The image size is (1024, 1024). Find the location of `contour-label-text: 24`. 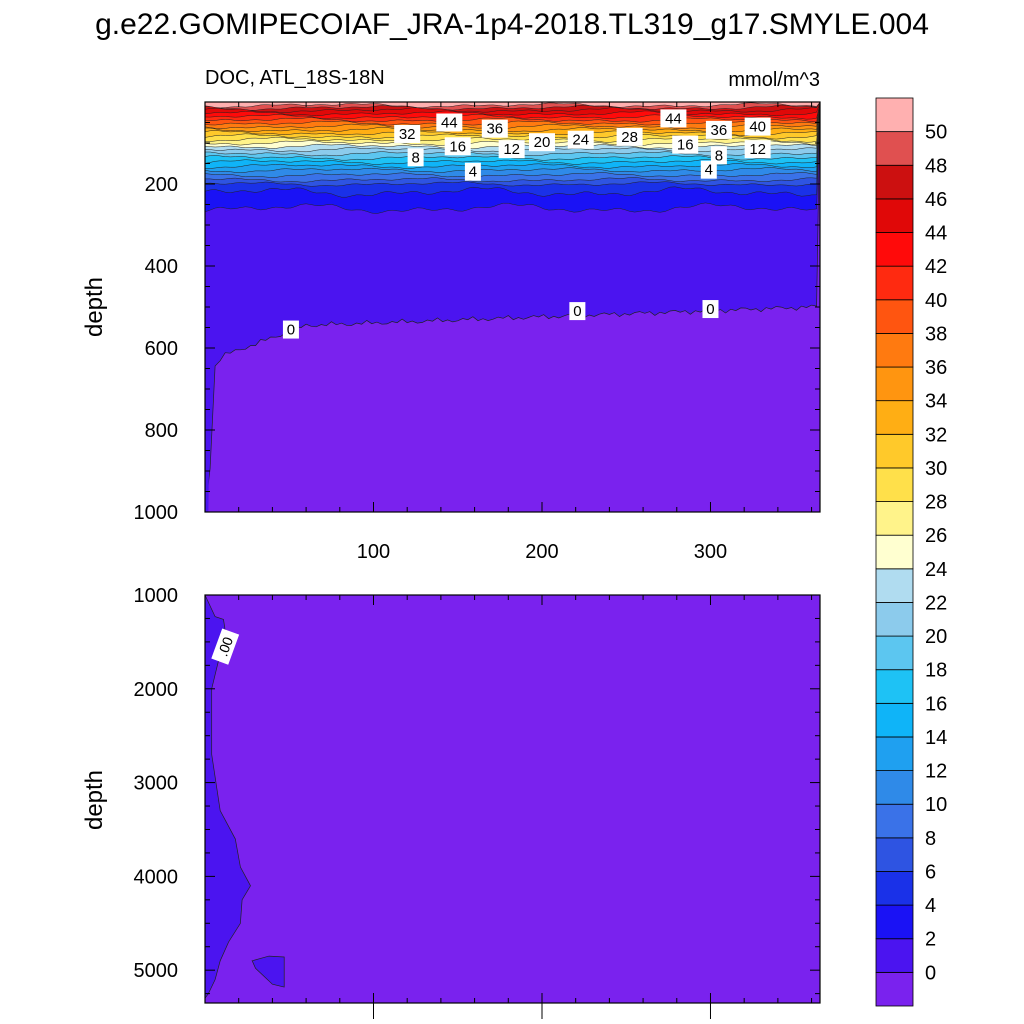

contour-label-text: 24 is located at coordinates (580, 140).